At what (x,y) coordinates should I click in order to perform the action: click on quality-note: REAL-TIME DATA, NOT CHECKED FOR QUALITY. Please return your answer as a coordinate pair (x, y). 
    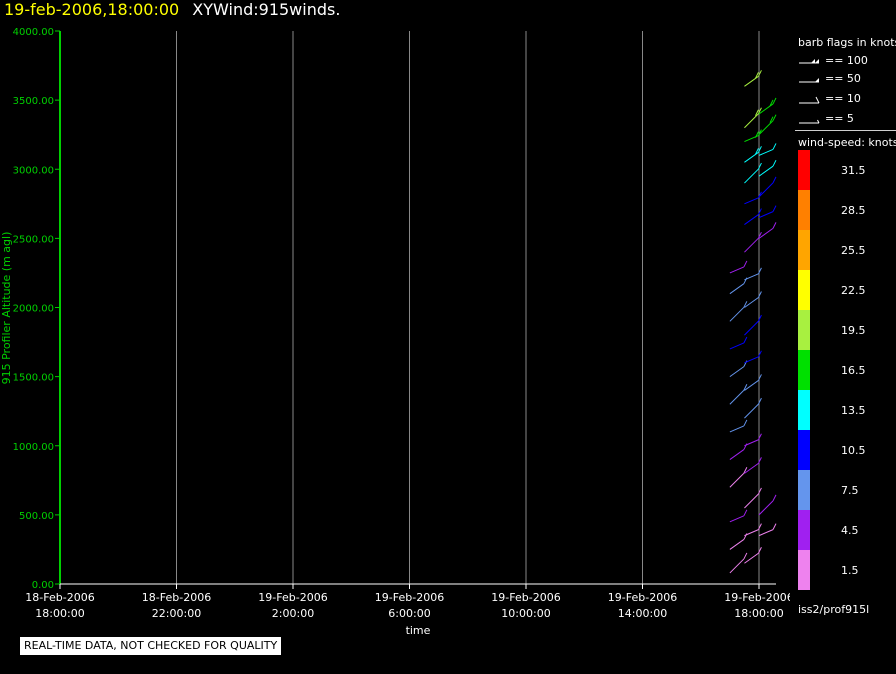
    Looking at the image, I should click on (151, 646).